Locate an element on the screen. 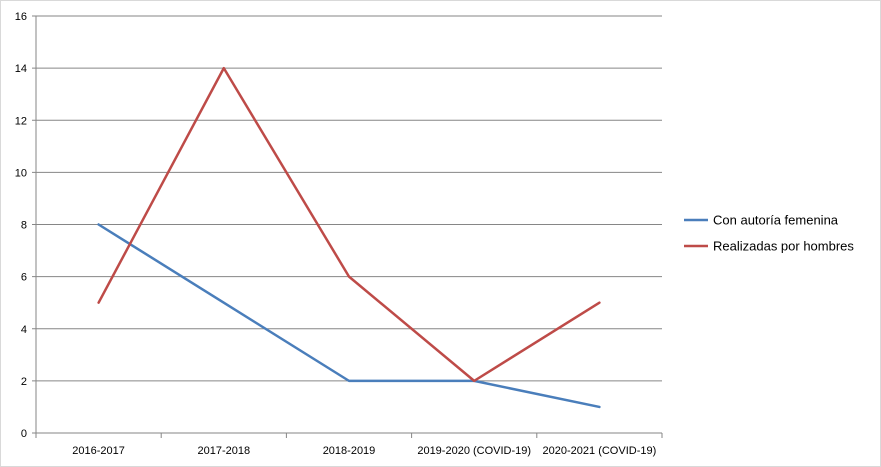 The width and height of the screenshot is (881, 467). y-tick-label: 12 is located at coordinates (21, 121).